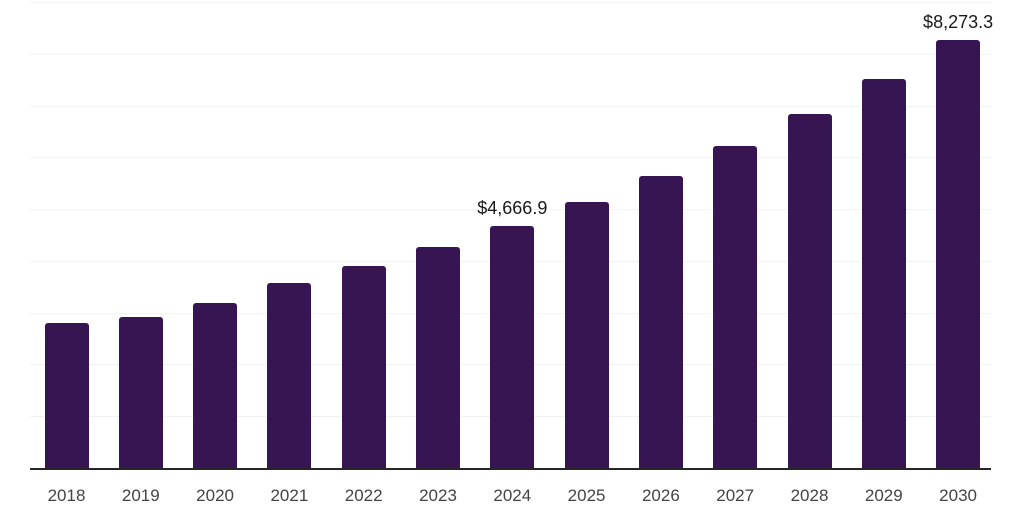  I want to click on x-tick-2028: 2028, so click(809, 495).